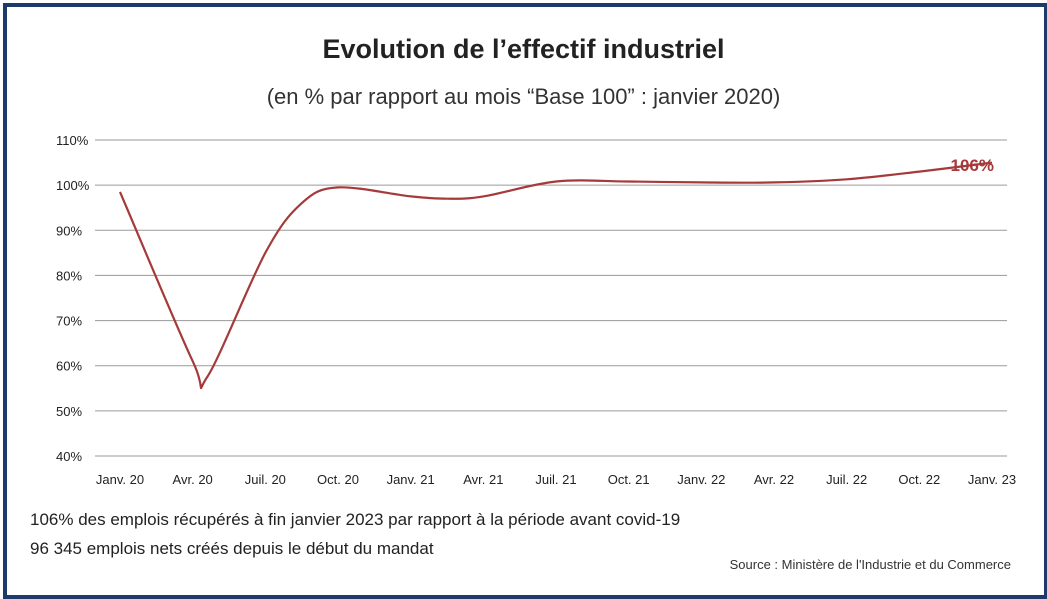  I want to click on y-tick-label: 90%, so click(69, 230).